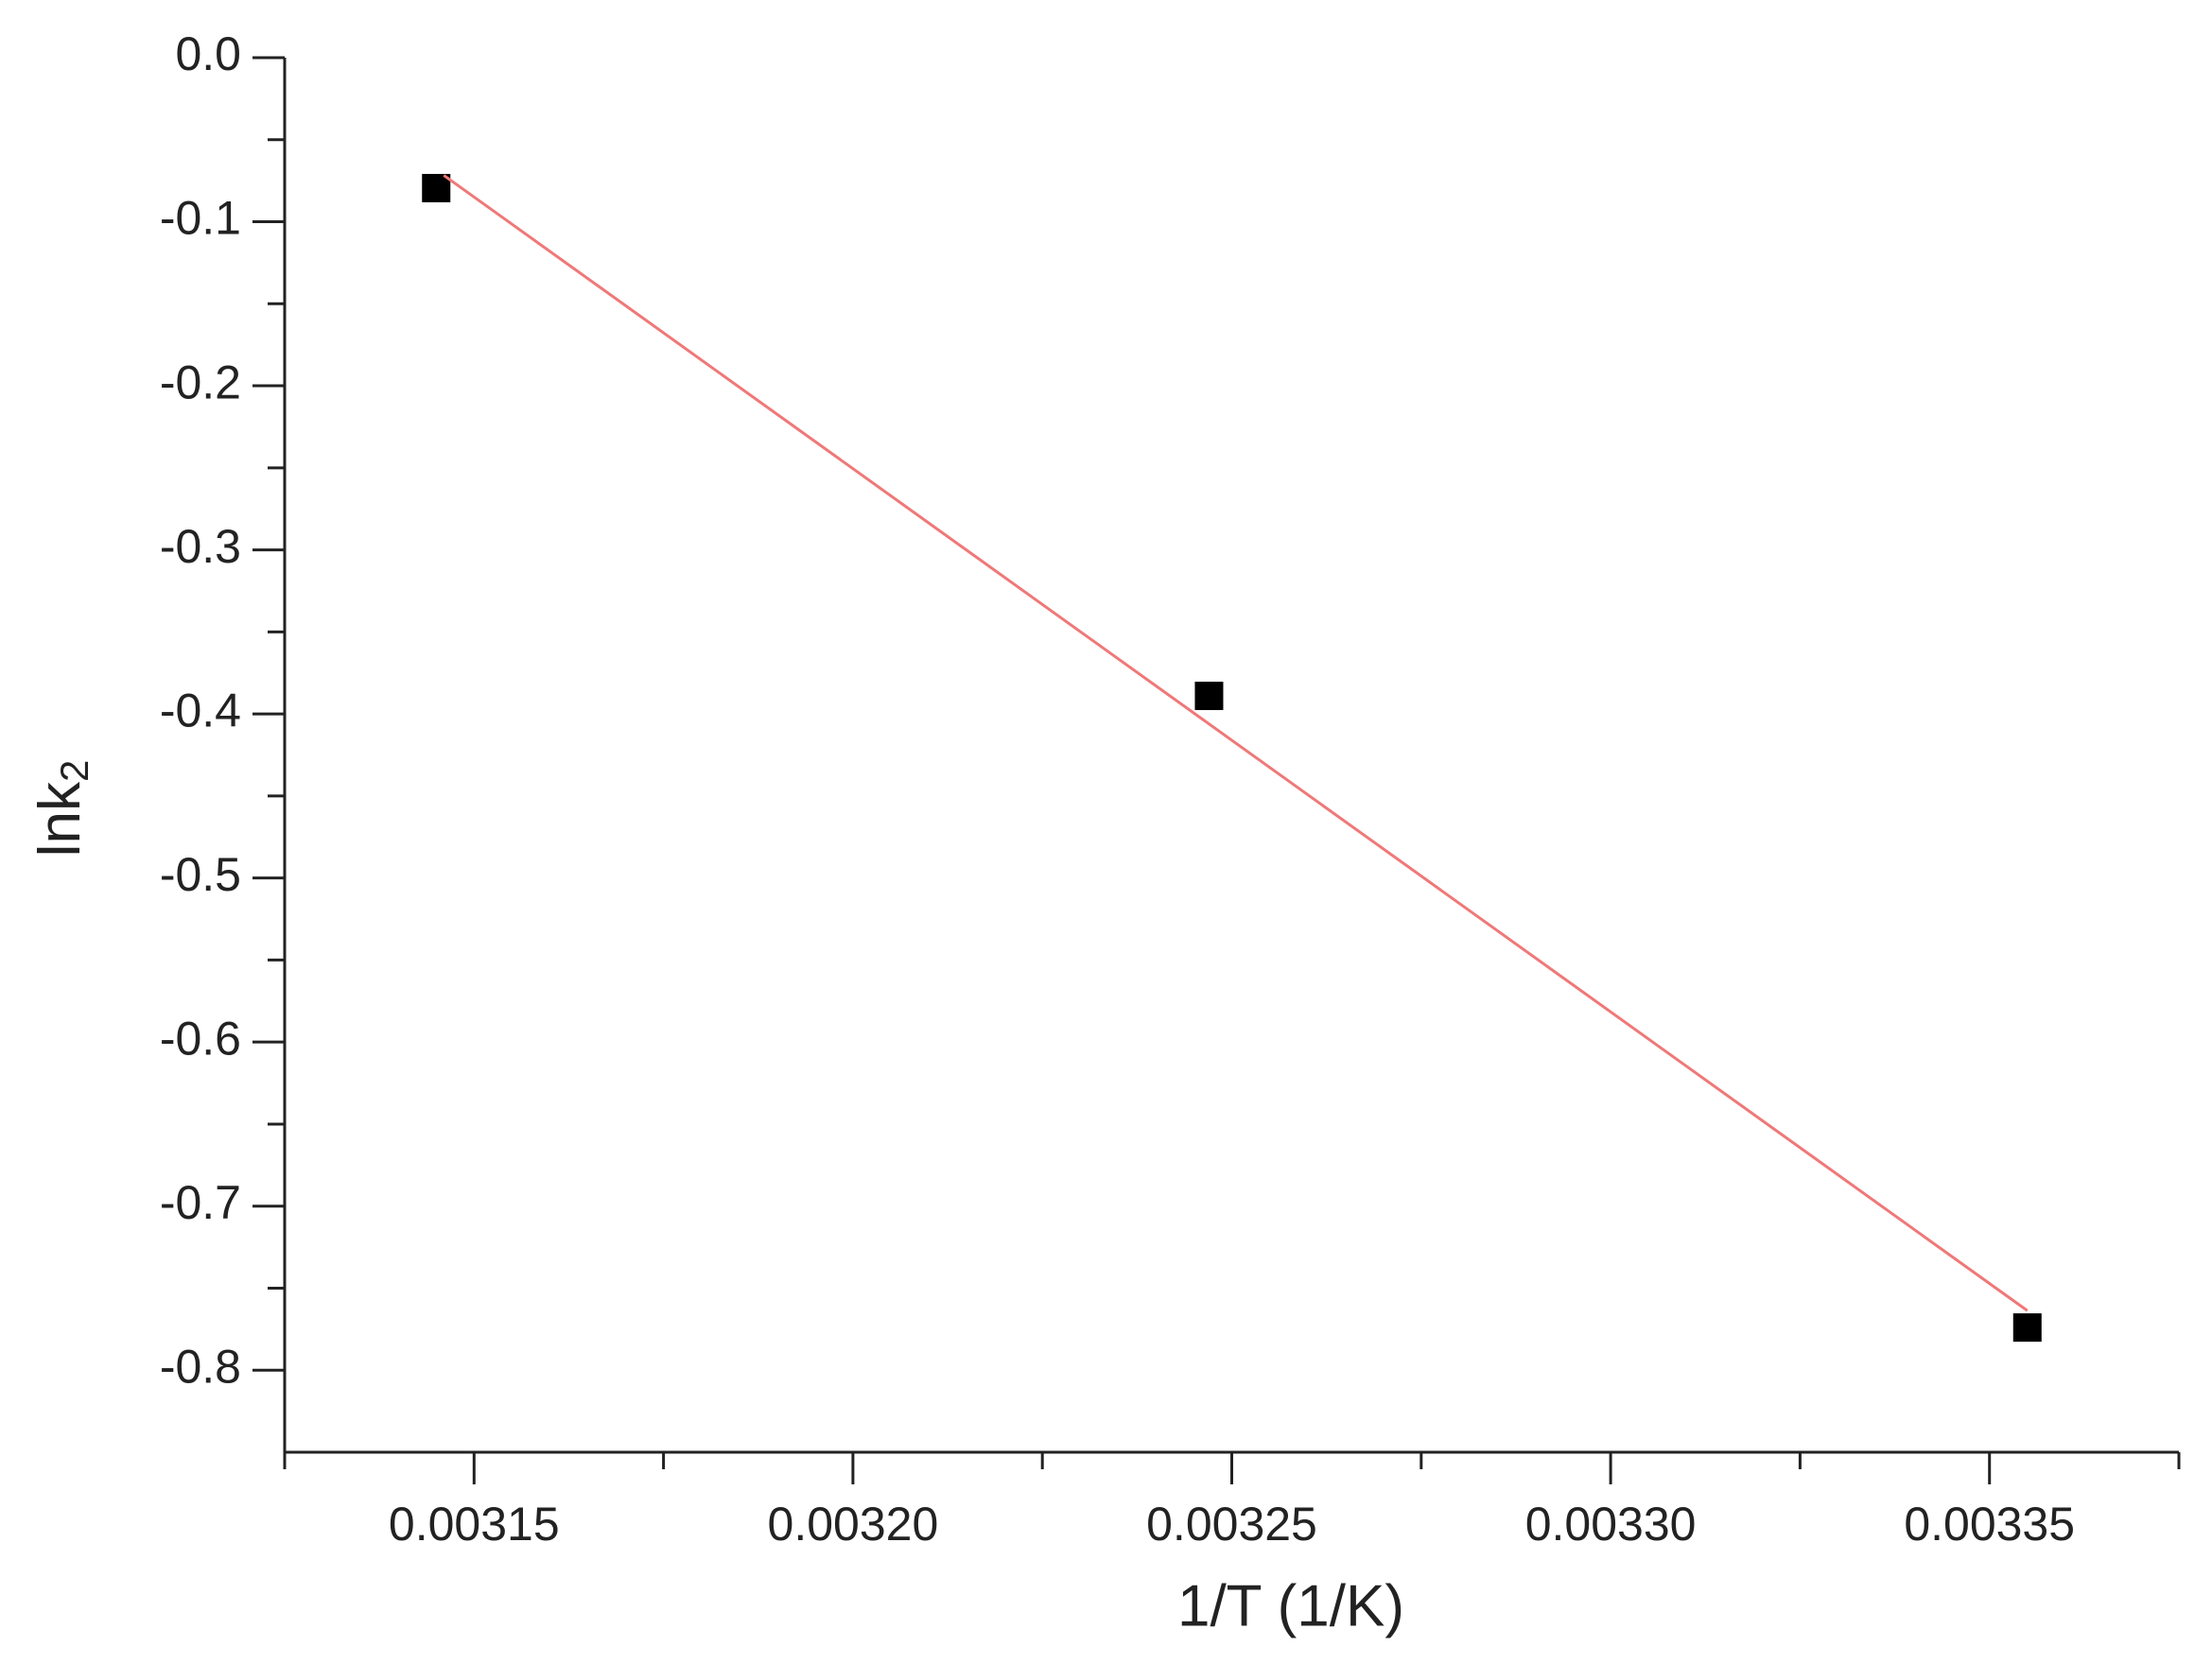 The width and height of the screenshot is (2212, 1664). What do you see at coordinates (60, 819) in the screenshot?
I see `y-axis-title-main: lnk` at bounding box center [60, 819].